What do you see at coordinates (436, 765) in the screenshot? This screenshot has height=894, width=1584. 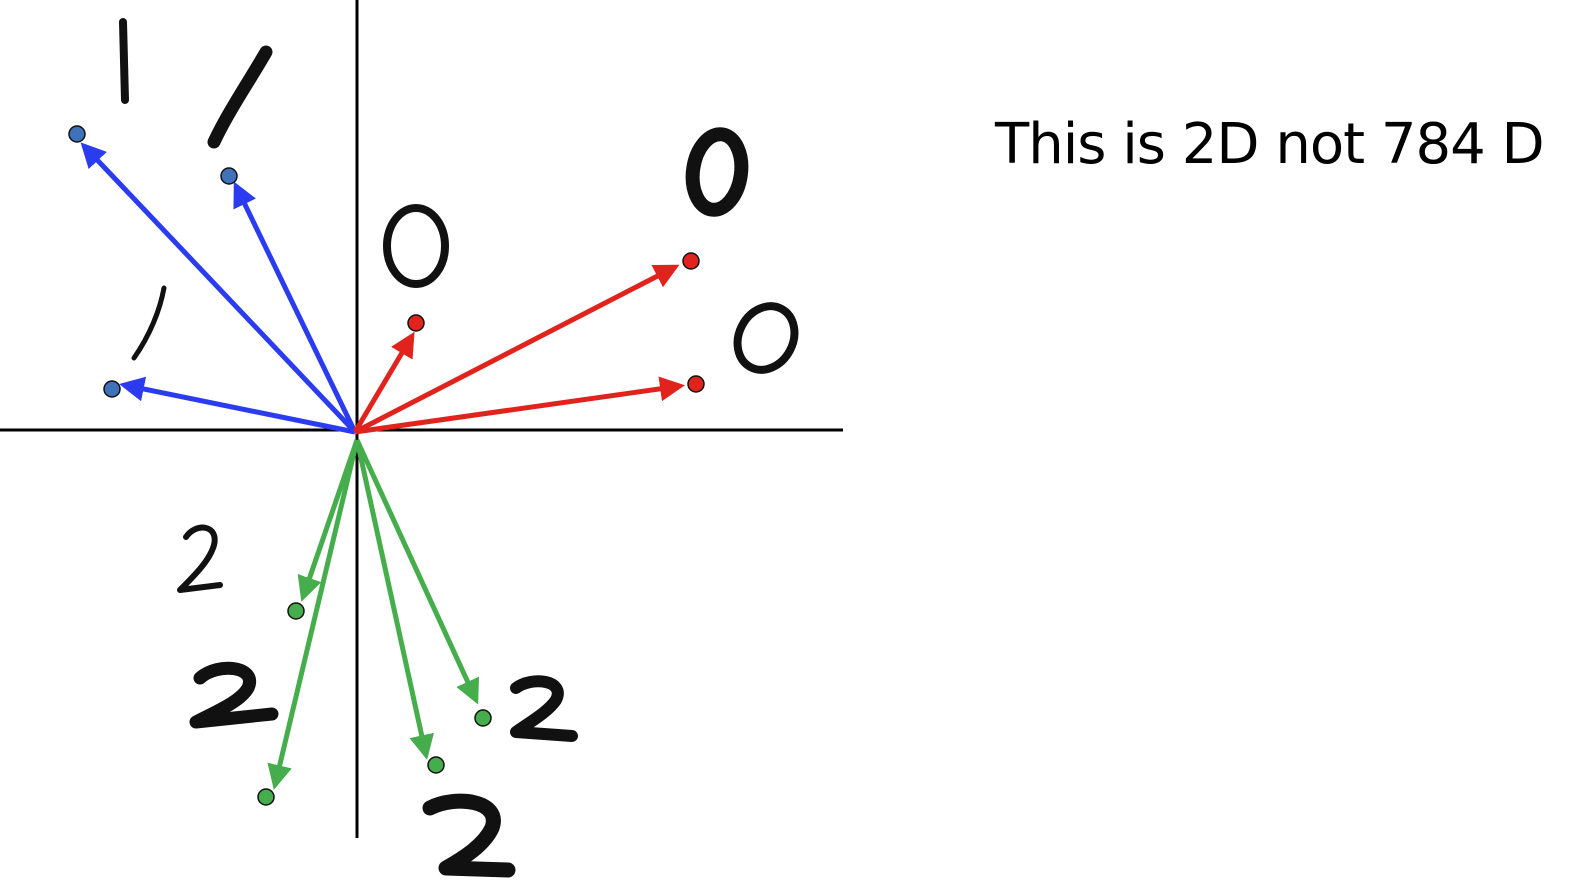 I see `point-2c` at bounding box center [436, 765].